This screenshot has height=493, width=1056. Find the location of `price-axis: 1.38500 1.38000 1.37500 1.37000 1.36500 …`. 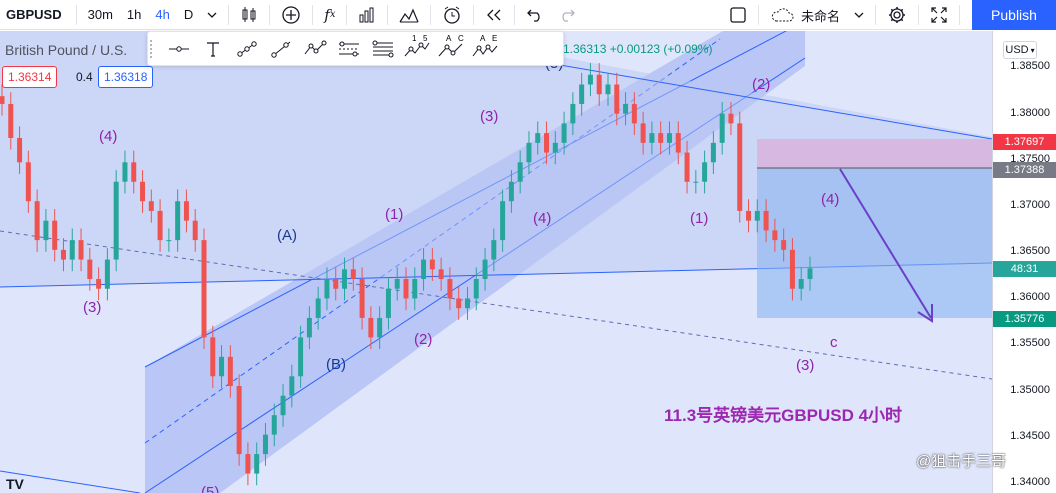

price-axis: 1.38500 1.38000 1.37500 1.37000 1.36500 … is located at coordinates (1024, 262).